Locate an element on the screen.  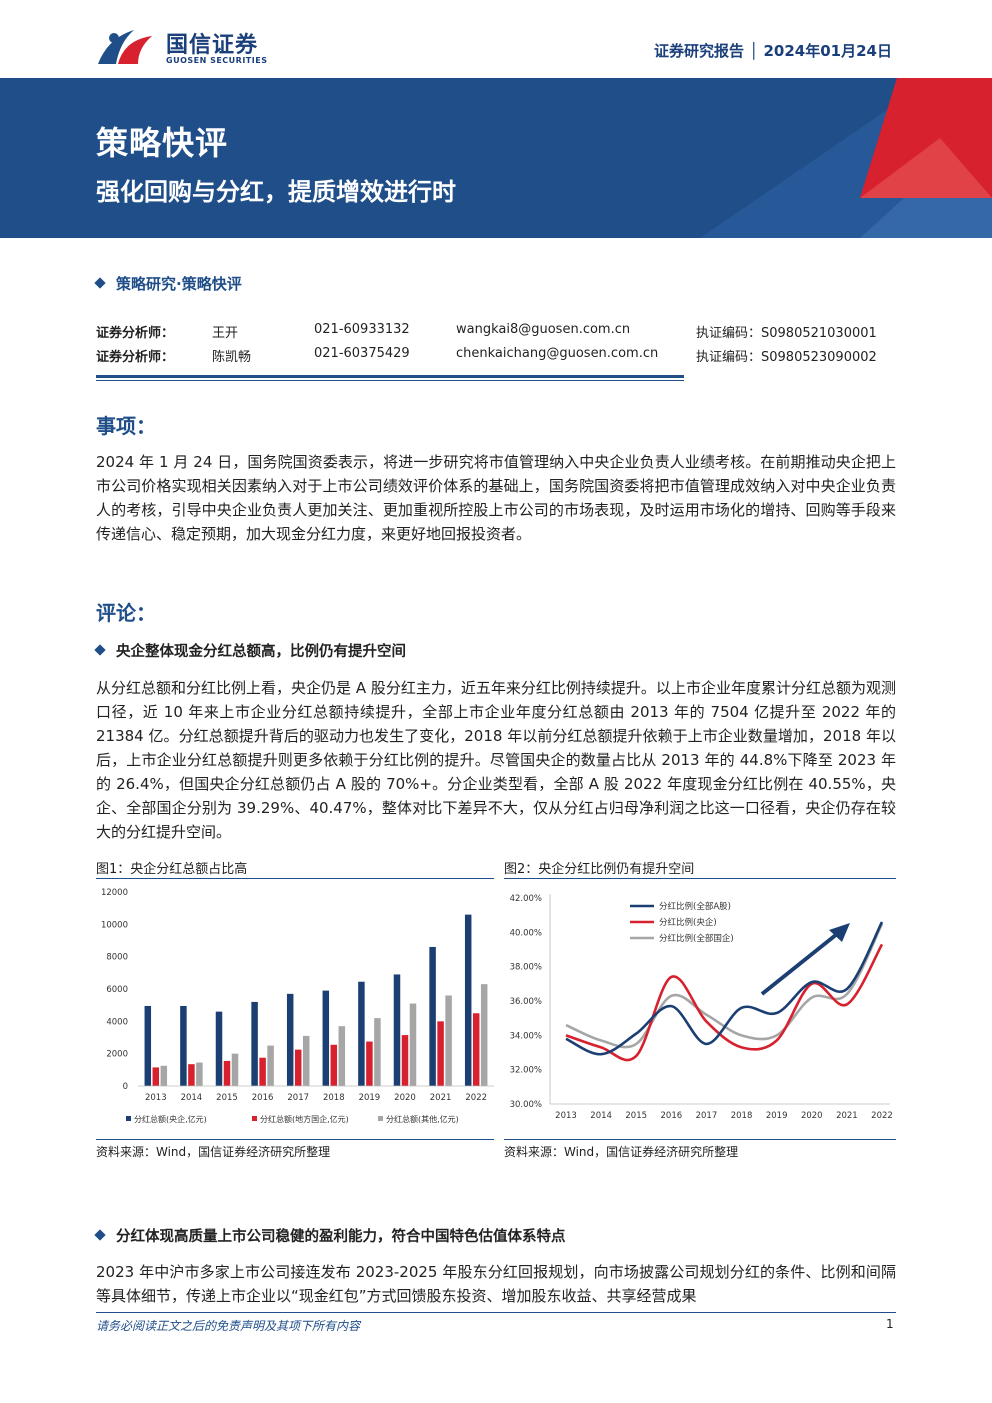
figure-2-caption: 图2：央企分红比例仍有提升空间 is located at coordinates (599, 869).